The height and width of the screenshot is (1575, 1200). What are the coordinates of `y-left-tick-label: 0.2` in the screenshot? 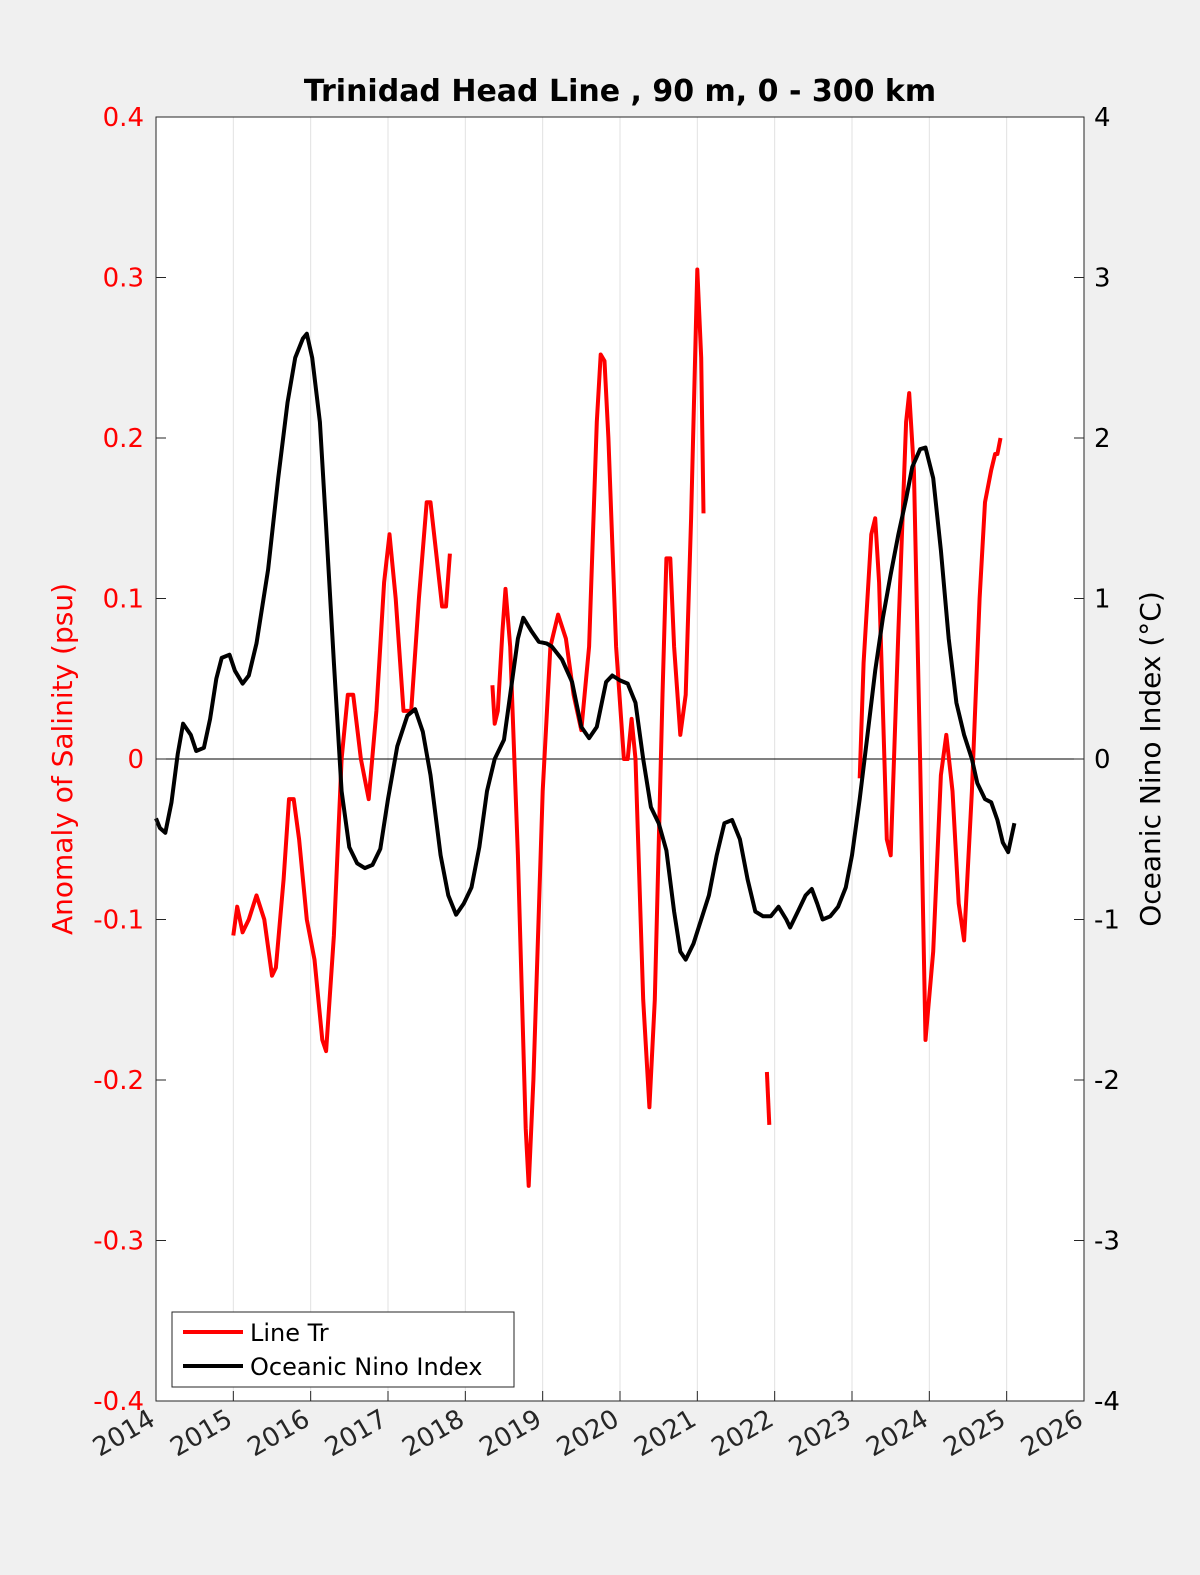 It's located at (123, 439).